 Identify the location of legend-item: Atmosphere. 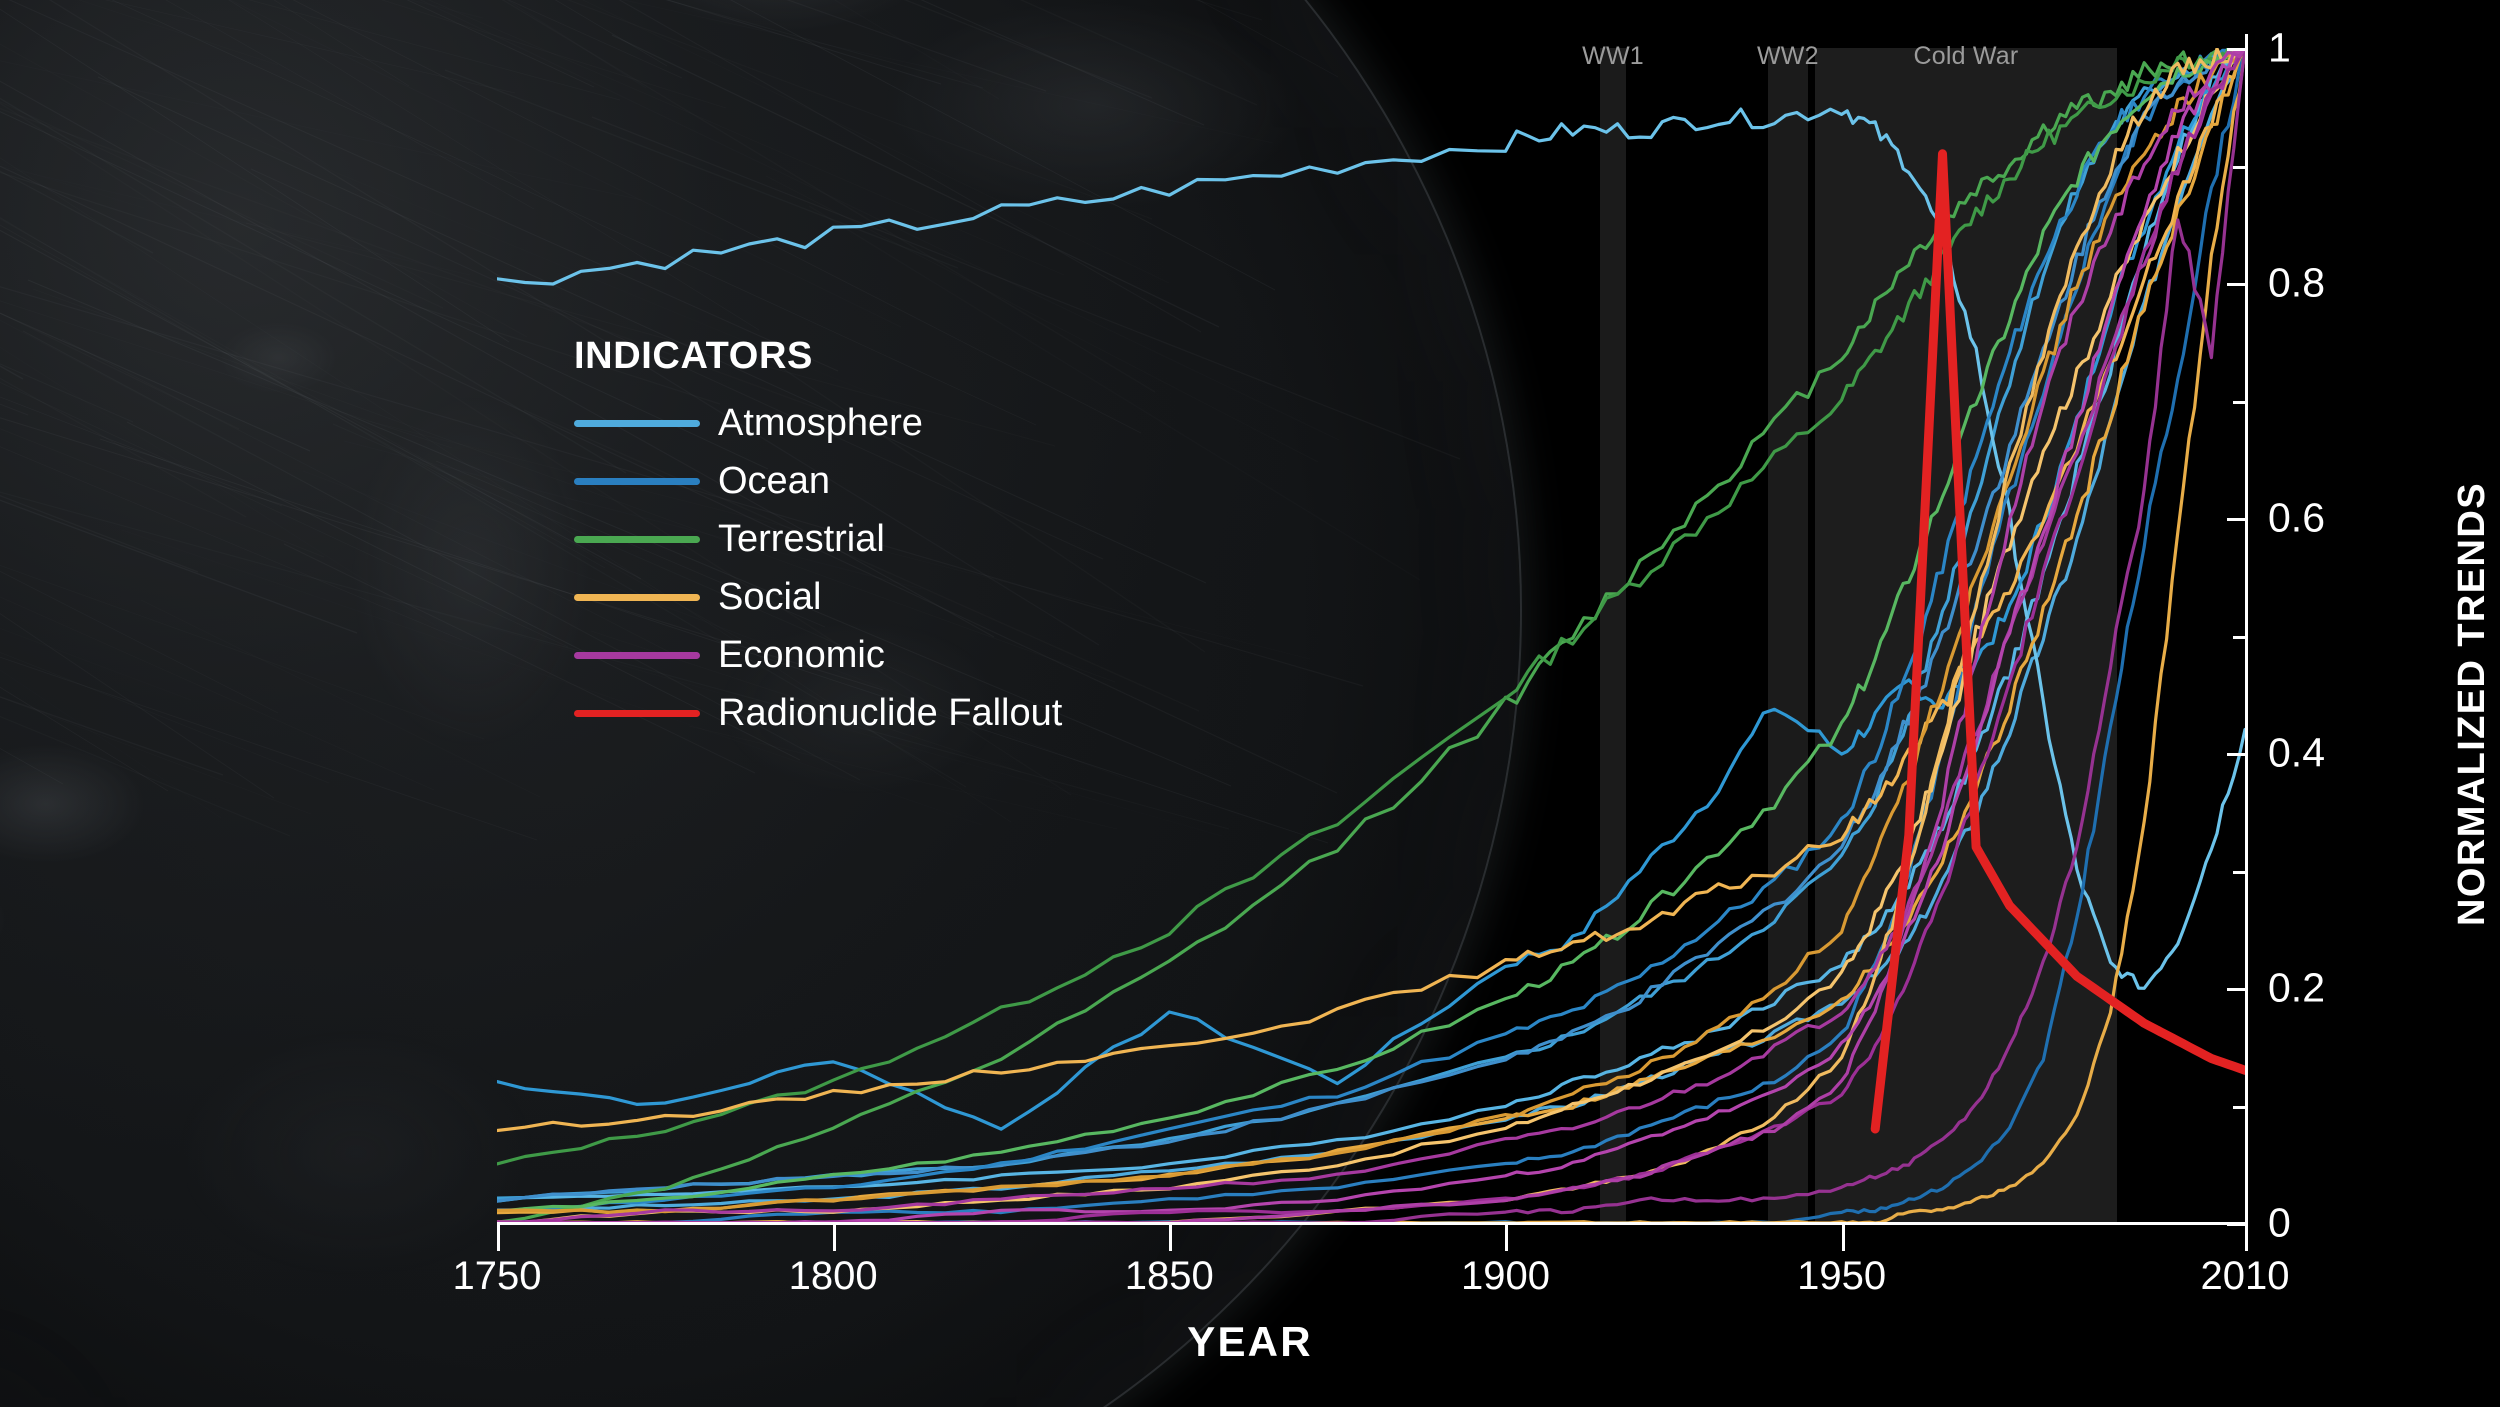
(818, 423).